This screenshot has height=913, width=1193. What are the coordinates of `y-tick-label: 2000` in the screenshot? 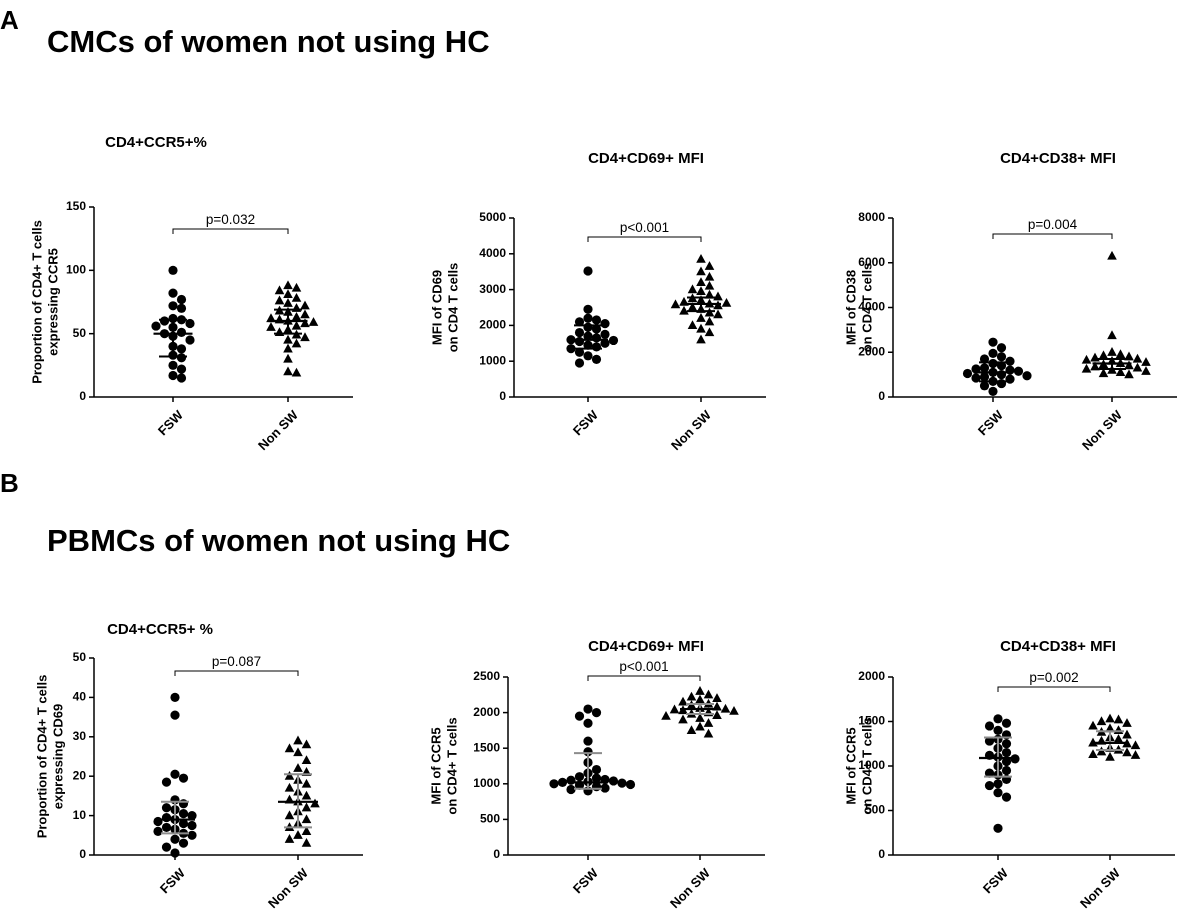 It's located at (486, 712).